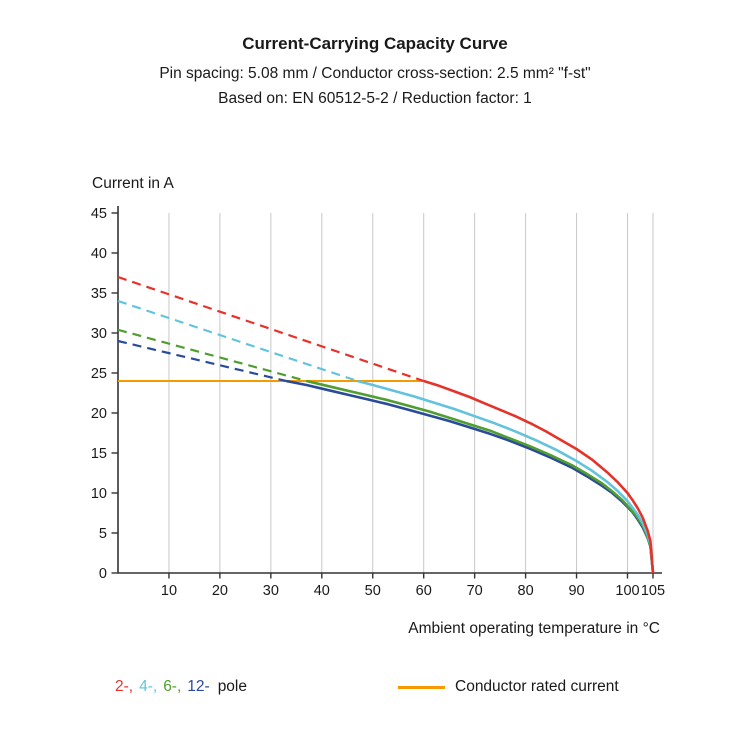 The width and height of the screenshot is (750, 750). Describe the element at coordinates (99, 454) in the screenshot. I see `y-tick-label-15: 15` at that location.